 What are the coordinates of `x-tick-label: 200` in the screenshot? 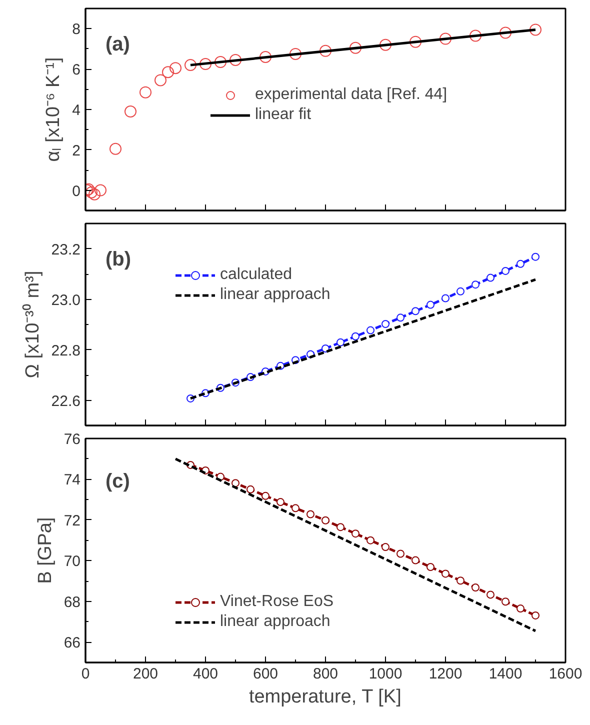 It's located at (145, 674).